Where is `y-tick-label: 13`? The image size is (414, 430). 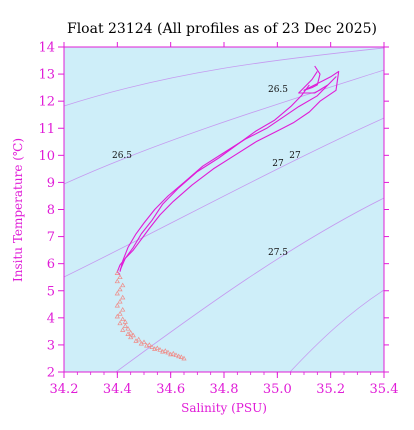
y-tick-label: 13 is located at coordinates (46, 75).